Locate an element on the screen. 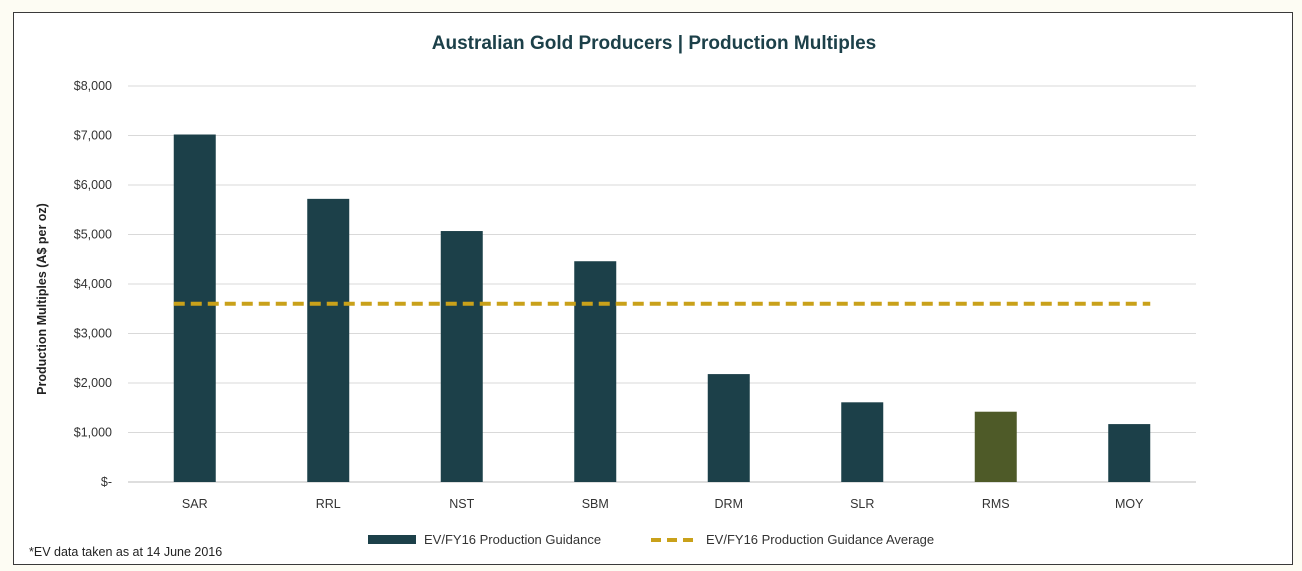 The width and height of the screenshot is (1302, 571). bar-sar is located at coordinates (194, 308).